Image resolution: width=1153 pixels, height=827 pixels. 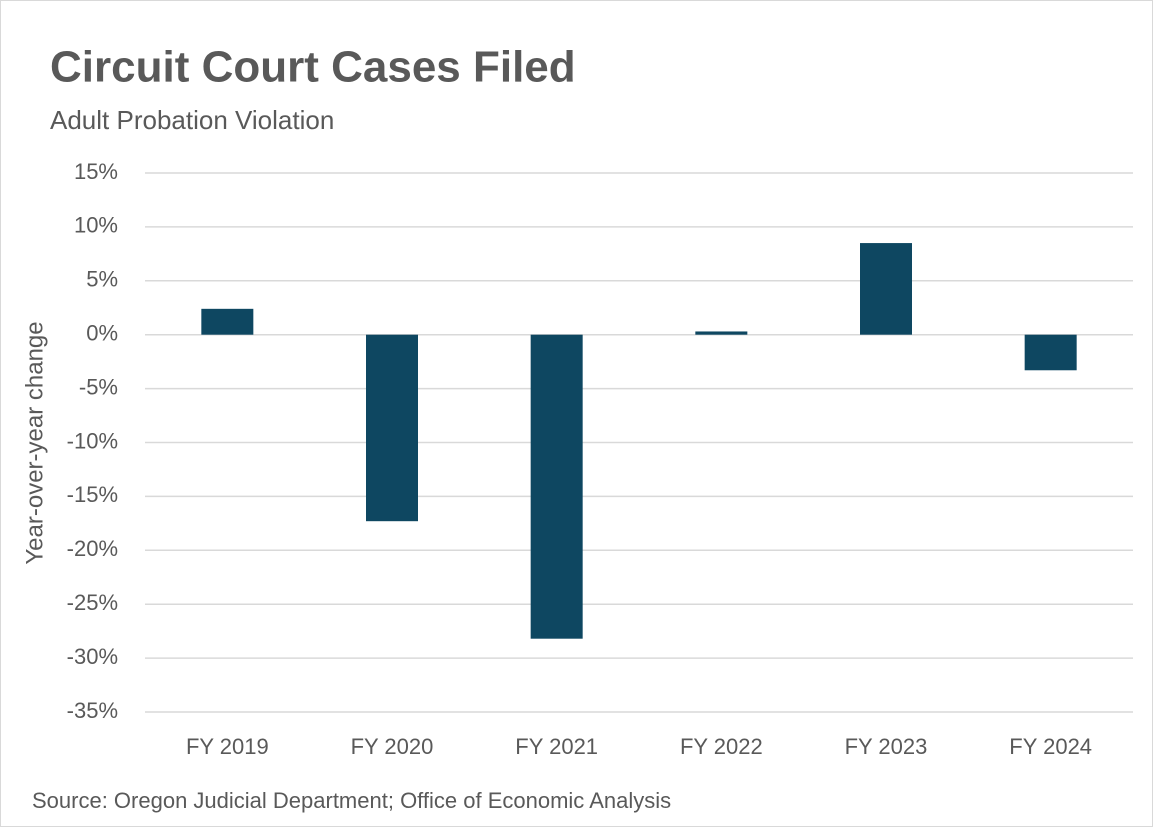 I want to click on chart-subtitle: Adult Probation Violation, so click(x=192, y=120).